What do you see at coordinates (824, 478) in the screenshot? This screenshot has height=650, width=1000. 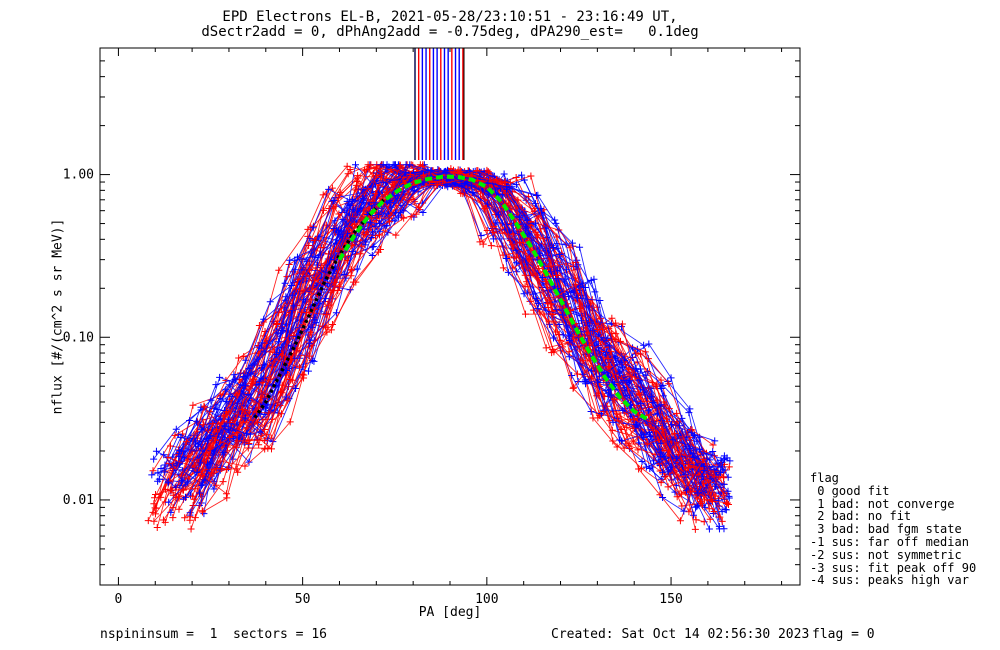 I see `flag-legend-title: flag` at bounding box center [824, 478].